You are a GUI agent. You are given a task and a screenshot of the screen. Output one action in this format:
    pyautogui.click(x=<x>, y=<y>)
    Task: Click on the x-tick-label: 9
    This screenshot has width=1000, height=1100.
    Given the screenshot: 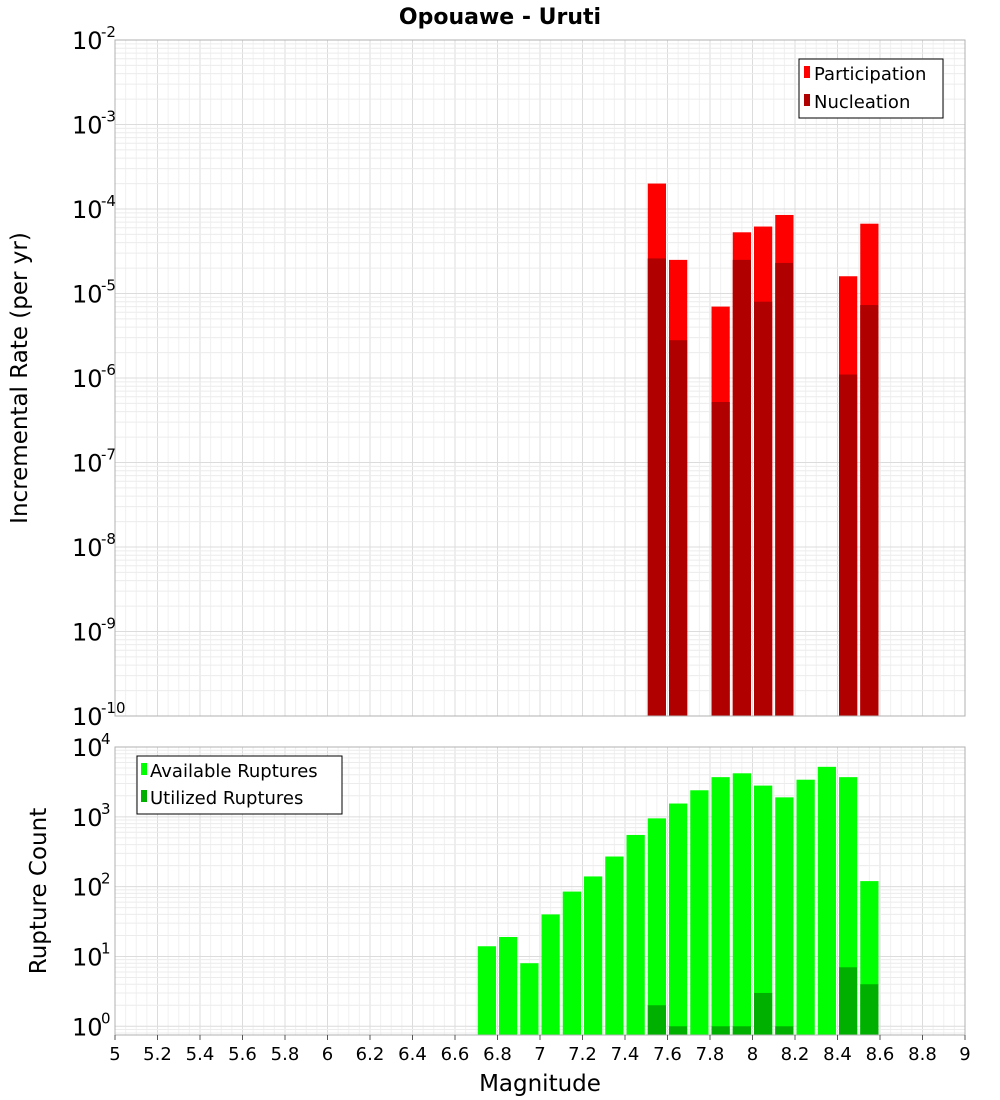 What is the action you would take?
    pyautogui.click(x=964, y=1054)
    